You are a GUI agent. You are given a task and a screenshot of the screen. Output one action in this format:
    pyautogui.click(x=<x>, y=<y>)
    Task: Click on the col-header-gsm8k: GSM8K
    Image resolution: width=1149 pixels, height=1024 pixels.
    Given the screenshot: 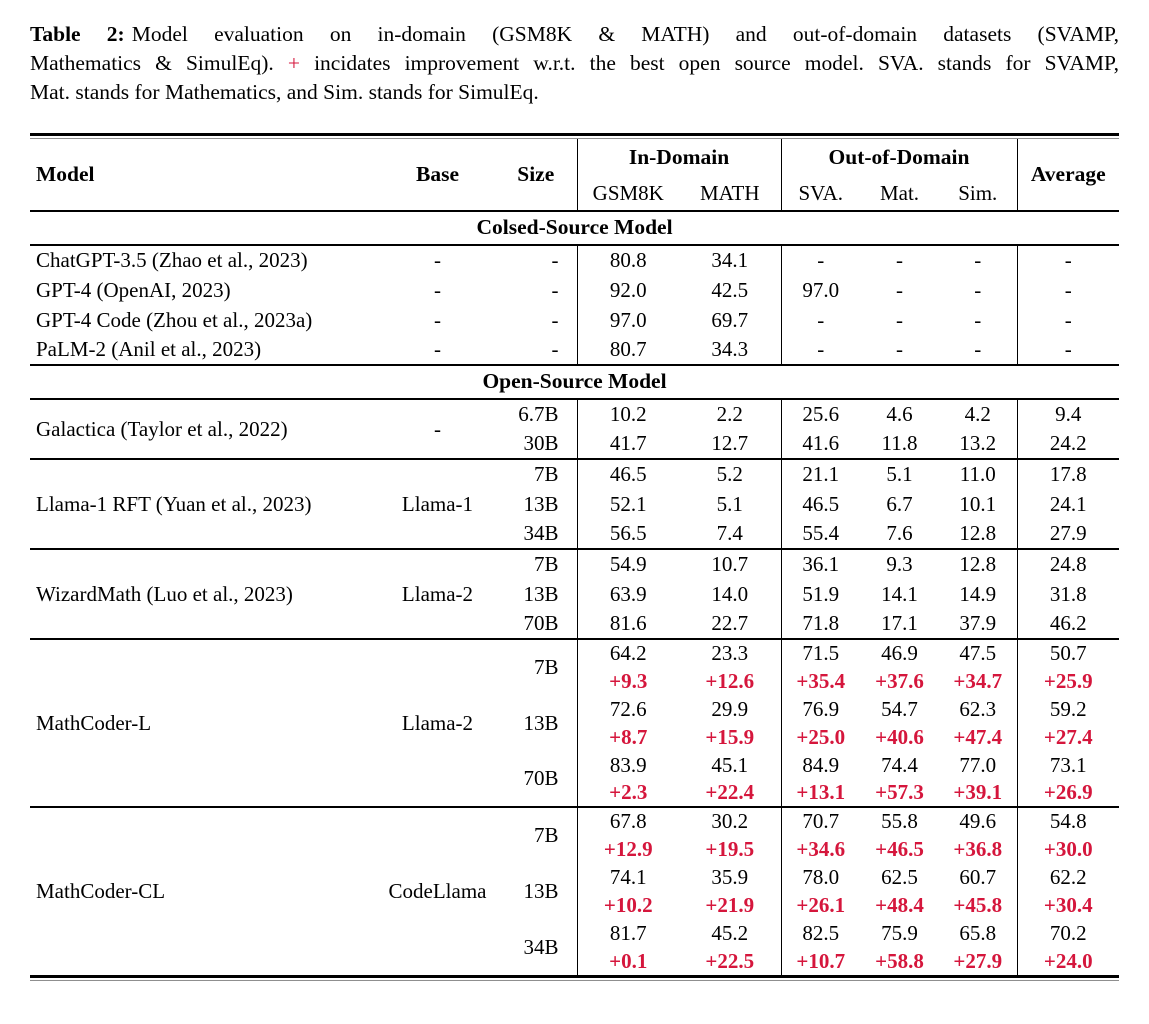 What is the action you would take?
    pyautogui.click(x=627, y=194)
    